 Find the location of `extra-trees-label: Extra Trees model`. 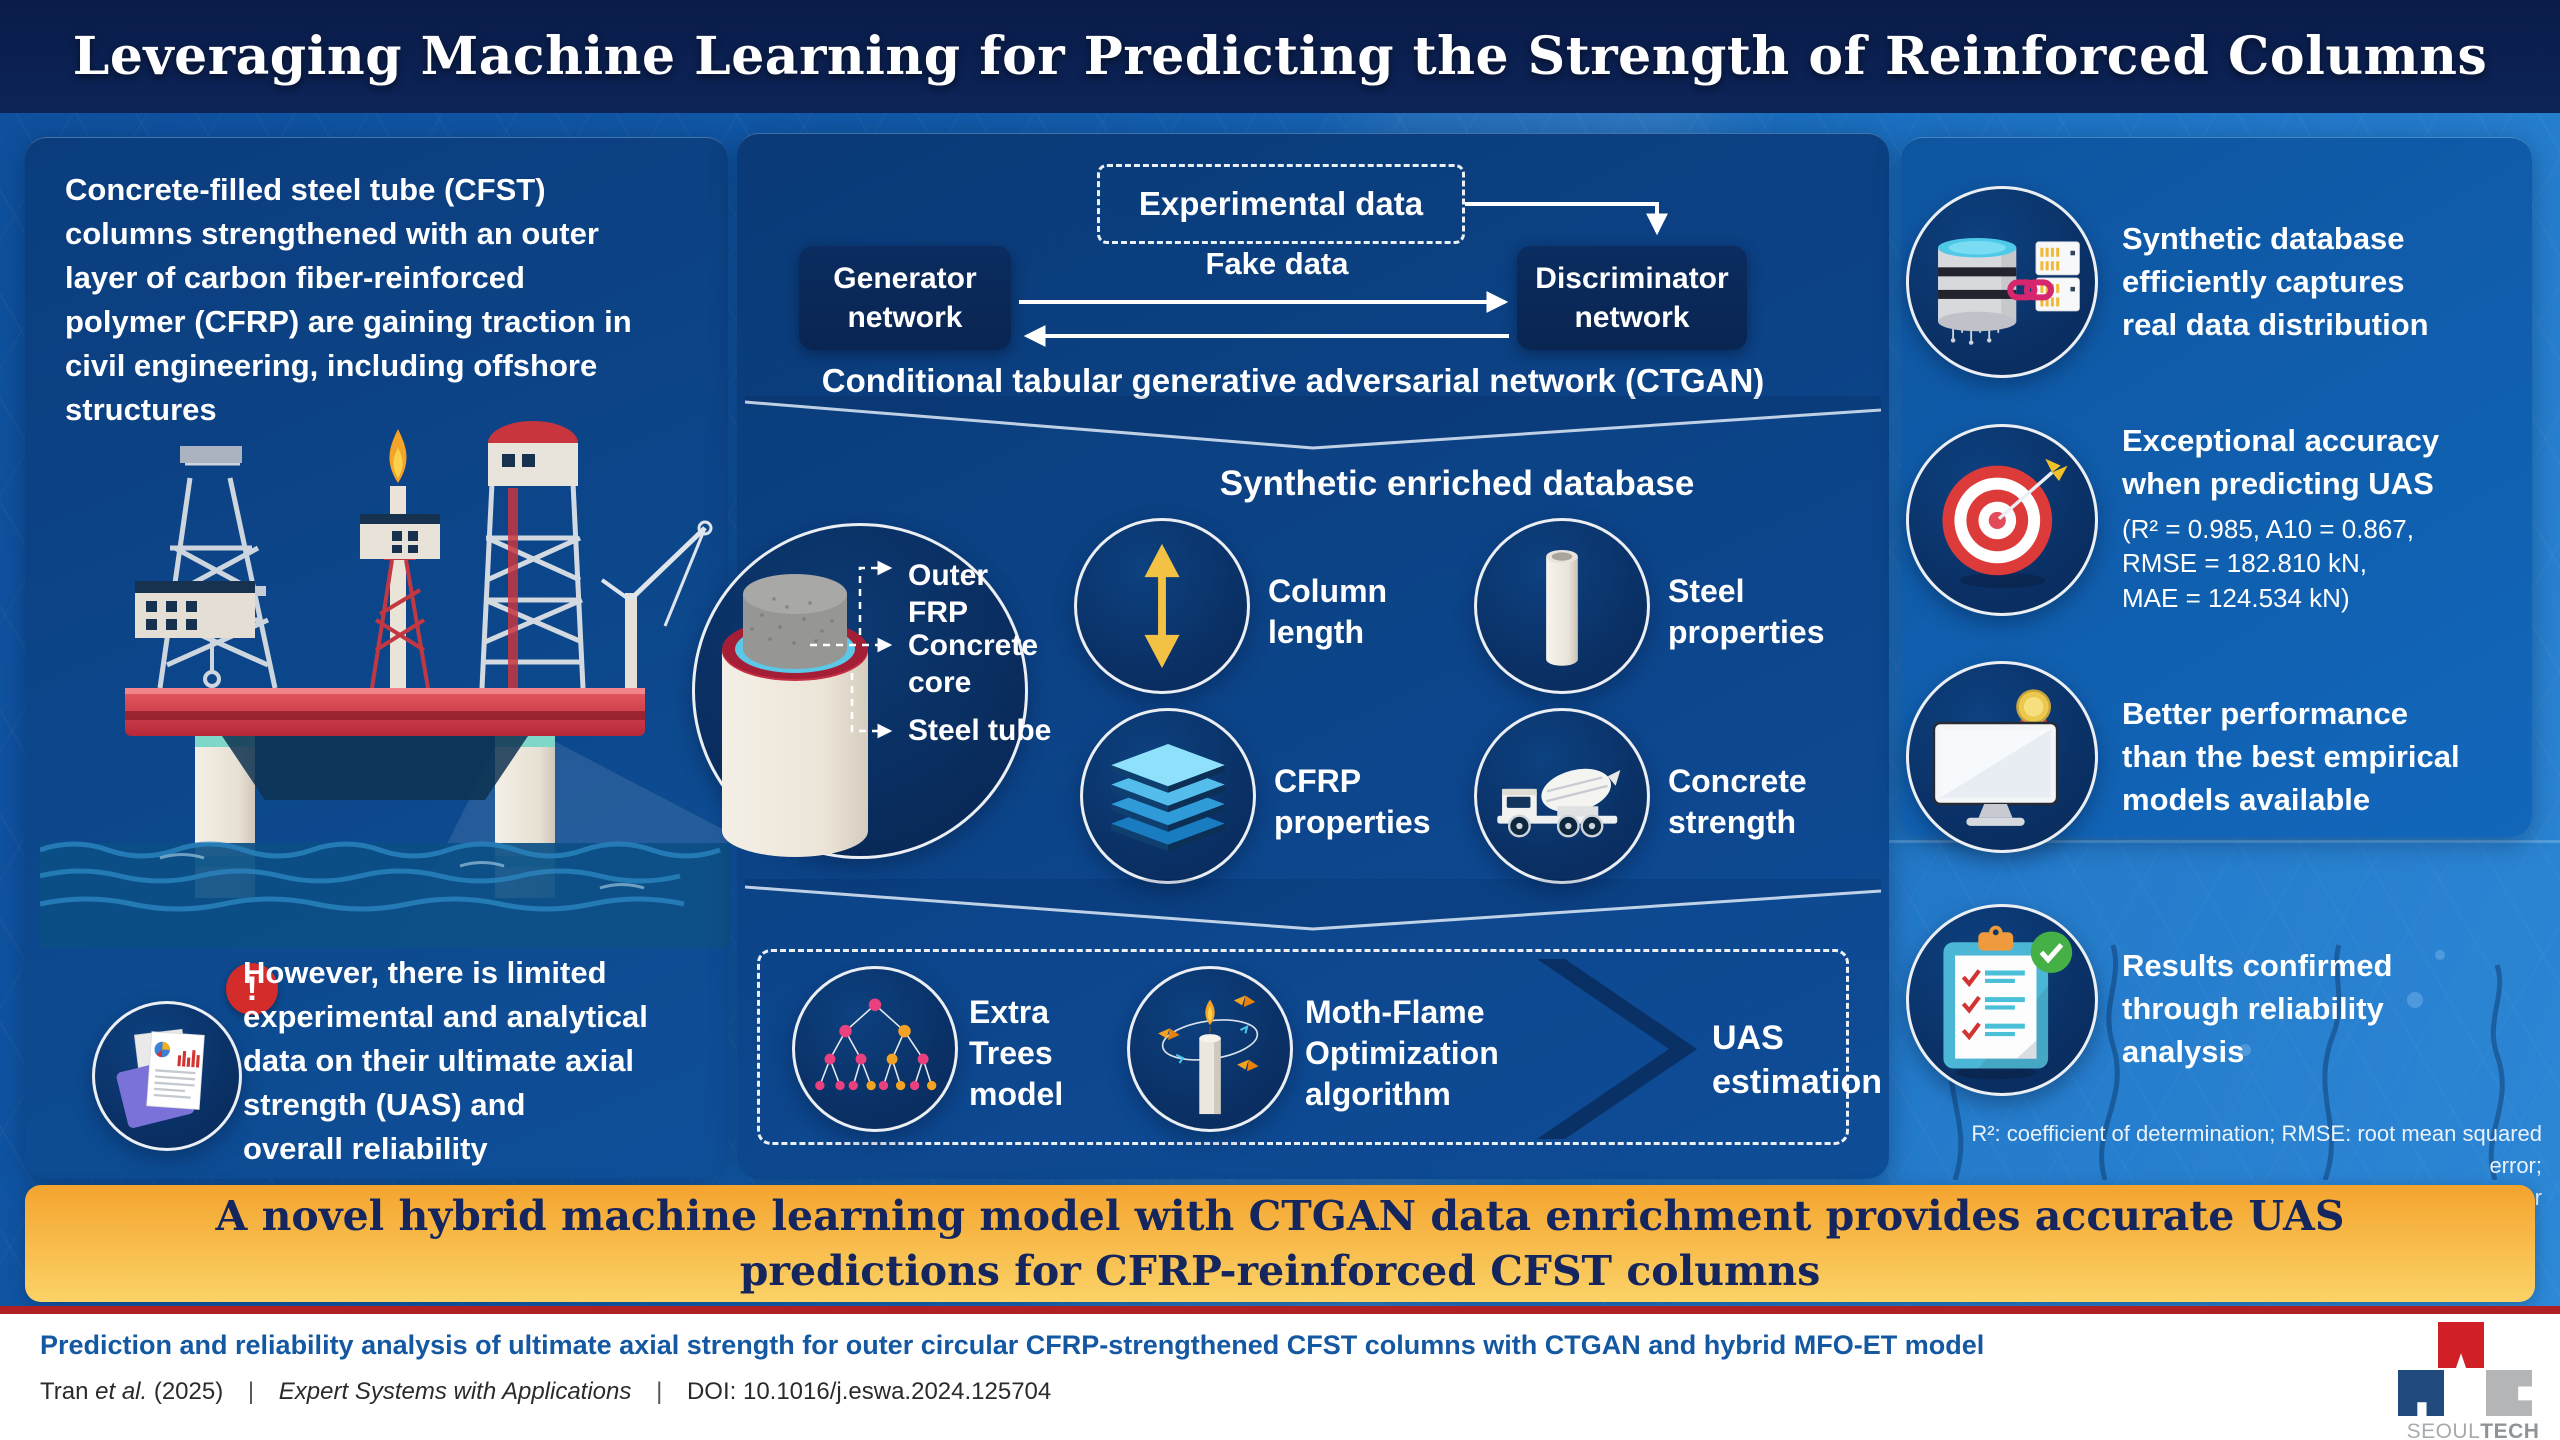

extra-trees-label: Extra Trees model is located at coordinates (1016, 1053).